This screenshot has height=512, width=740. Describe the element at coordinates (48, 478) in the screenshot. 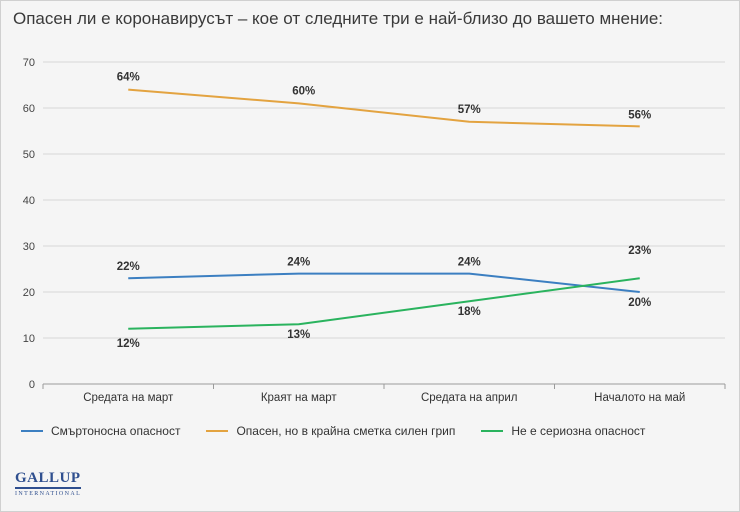

I see `logo-main-text: GALLUP` at that location.